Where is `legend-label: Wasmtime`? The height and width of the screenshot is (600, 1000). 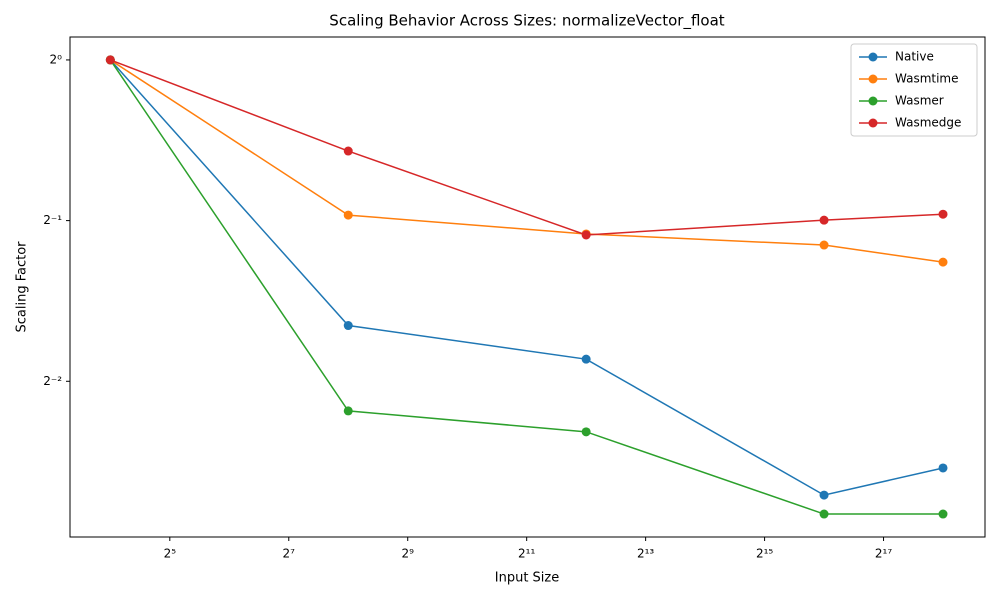
legend-label: Wasmtime is located at coordinates (927, 79).